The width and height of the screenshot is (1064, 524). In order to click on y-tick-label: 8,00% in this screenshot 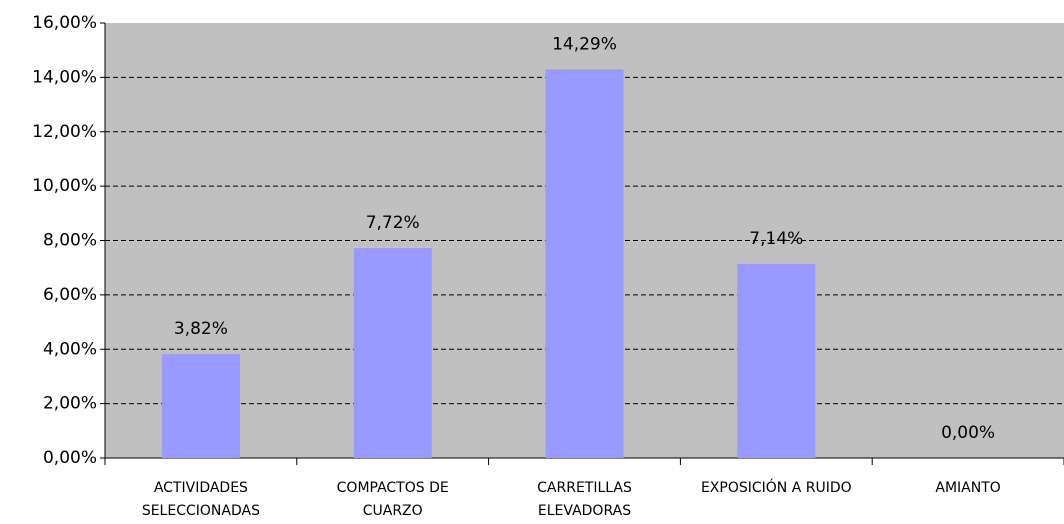, I will do `click(70, 241)`.